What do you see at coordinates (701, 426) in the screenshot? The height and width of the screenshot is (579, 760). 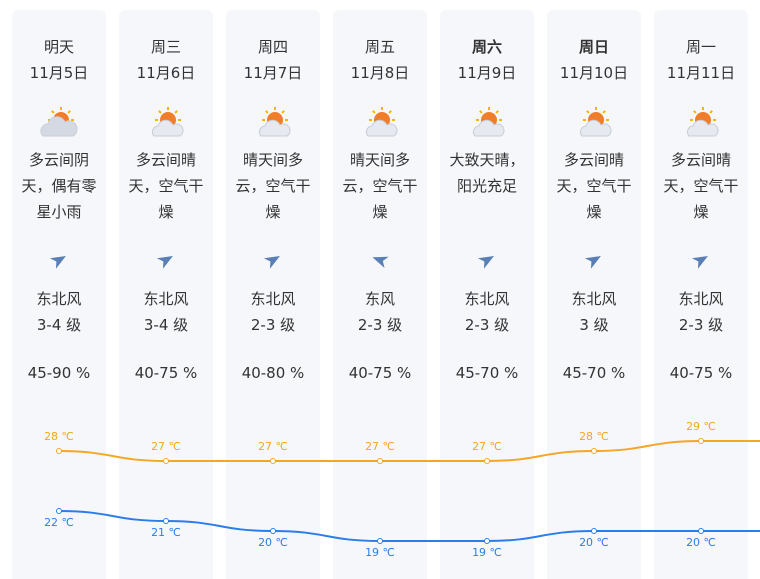 I see `temp-label: 29 ℃` at bounding box center [701, 426].